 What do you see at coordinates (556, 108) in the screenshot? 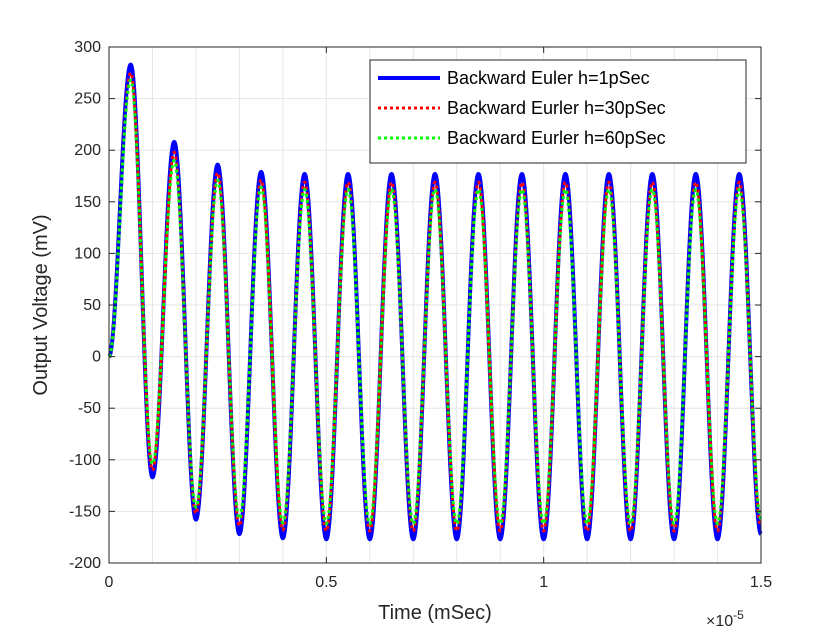
I see `legend-label-2: Backward Eurler h=30pSec` at bounding box center [556, 108].